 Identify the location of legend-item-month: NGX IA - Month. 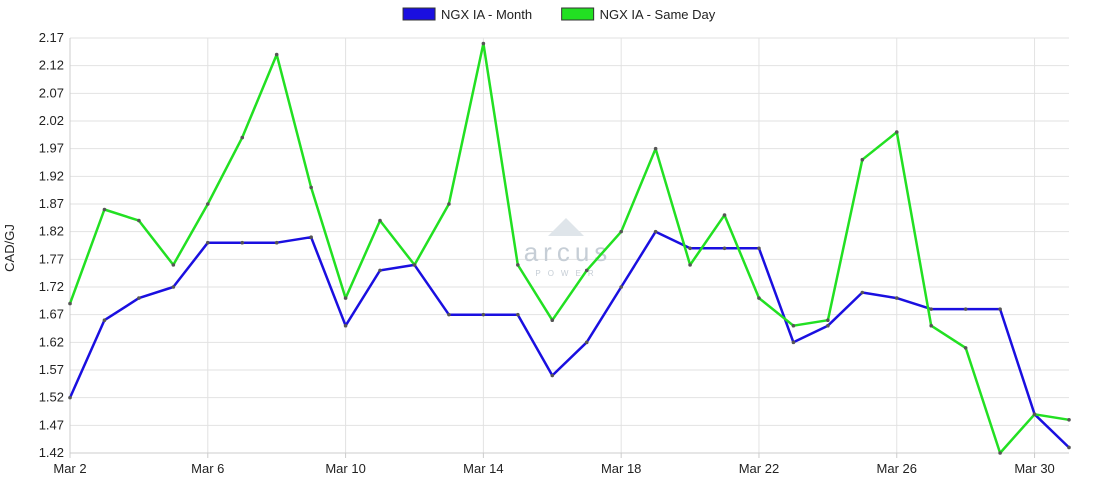
(467, 14).